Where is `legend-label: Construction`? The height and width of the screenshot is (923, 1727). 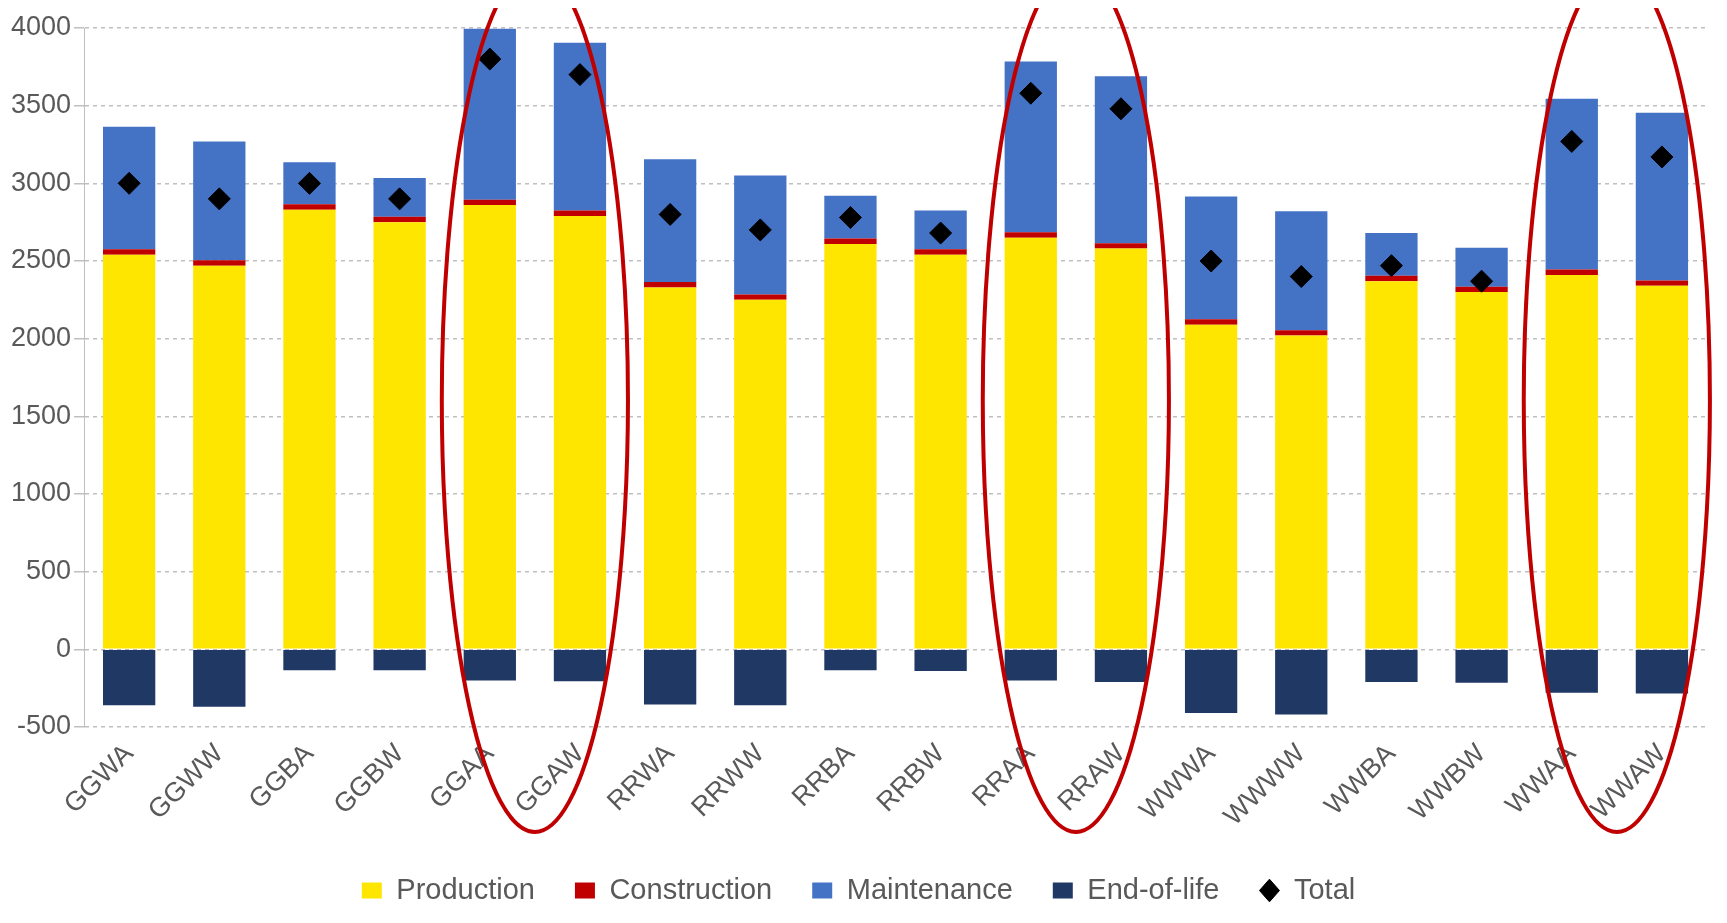 legend-label: Construction is located at coordinates (691, 888).